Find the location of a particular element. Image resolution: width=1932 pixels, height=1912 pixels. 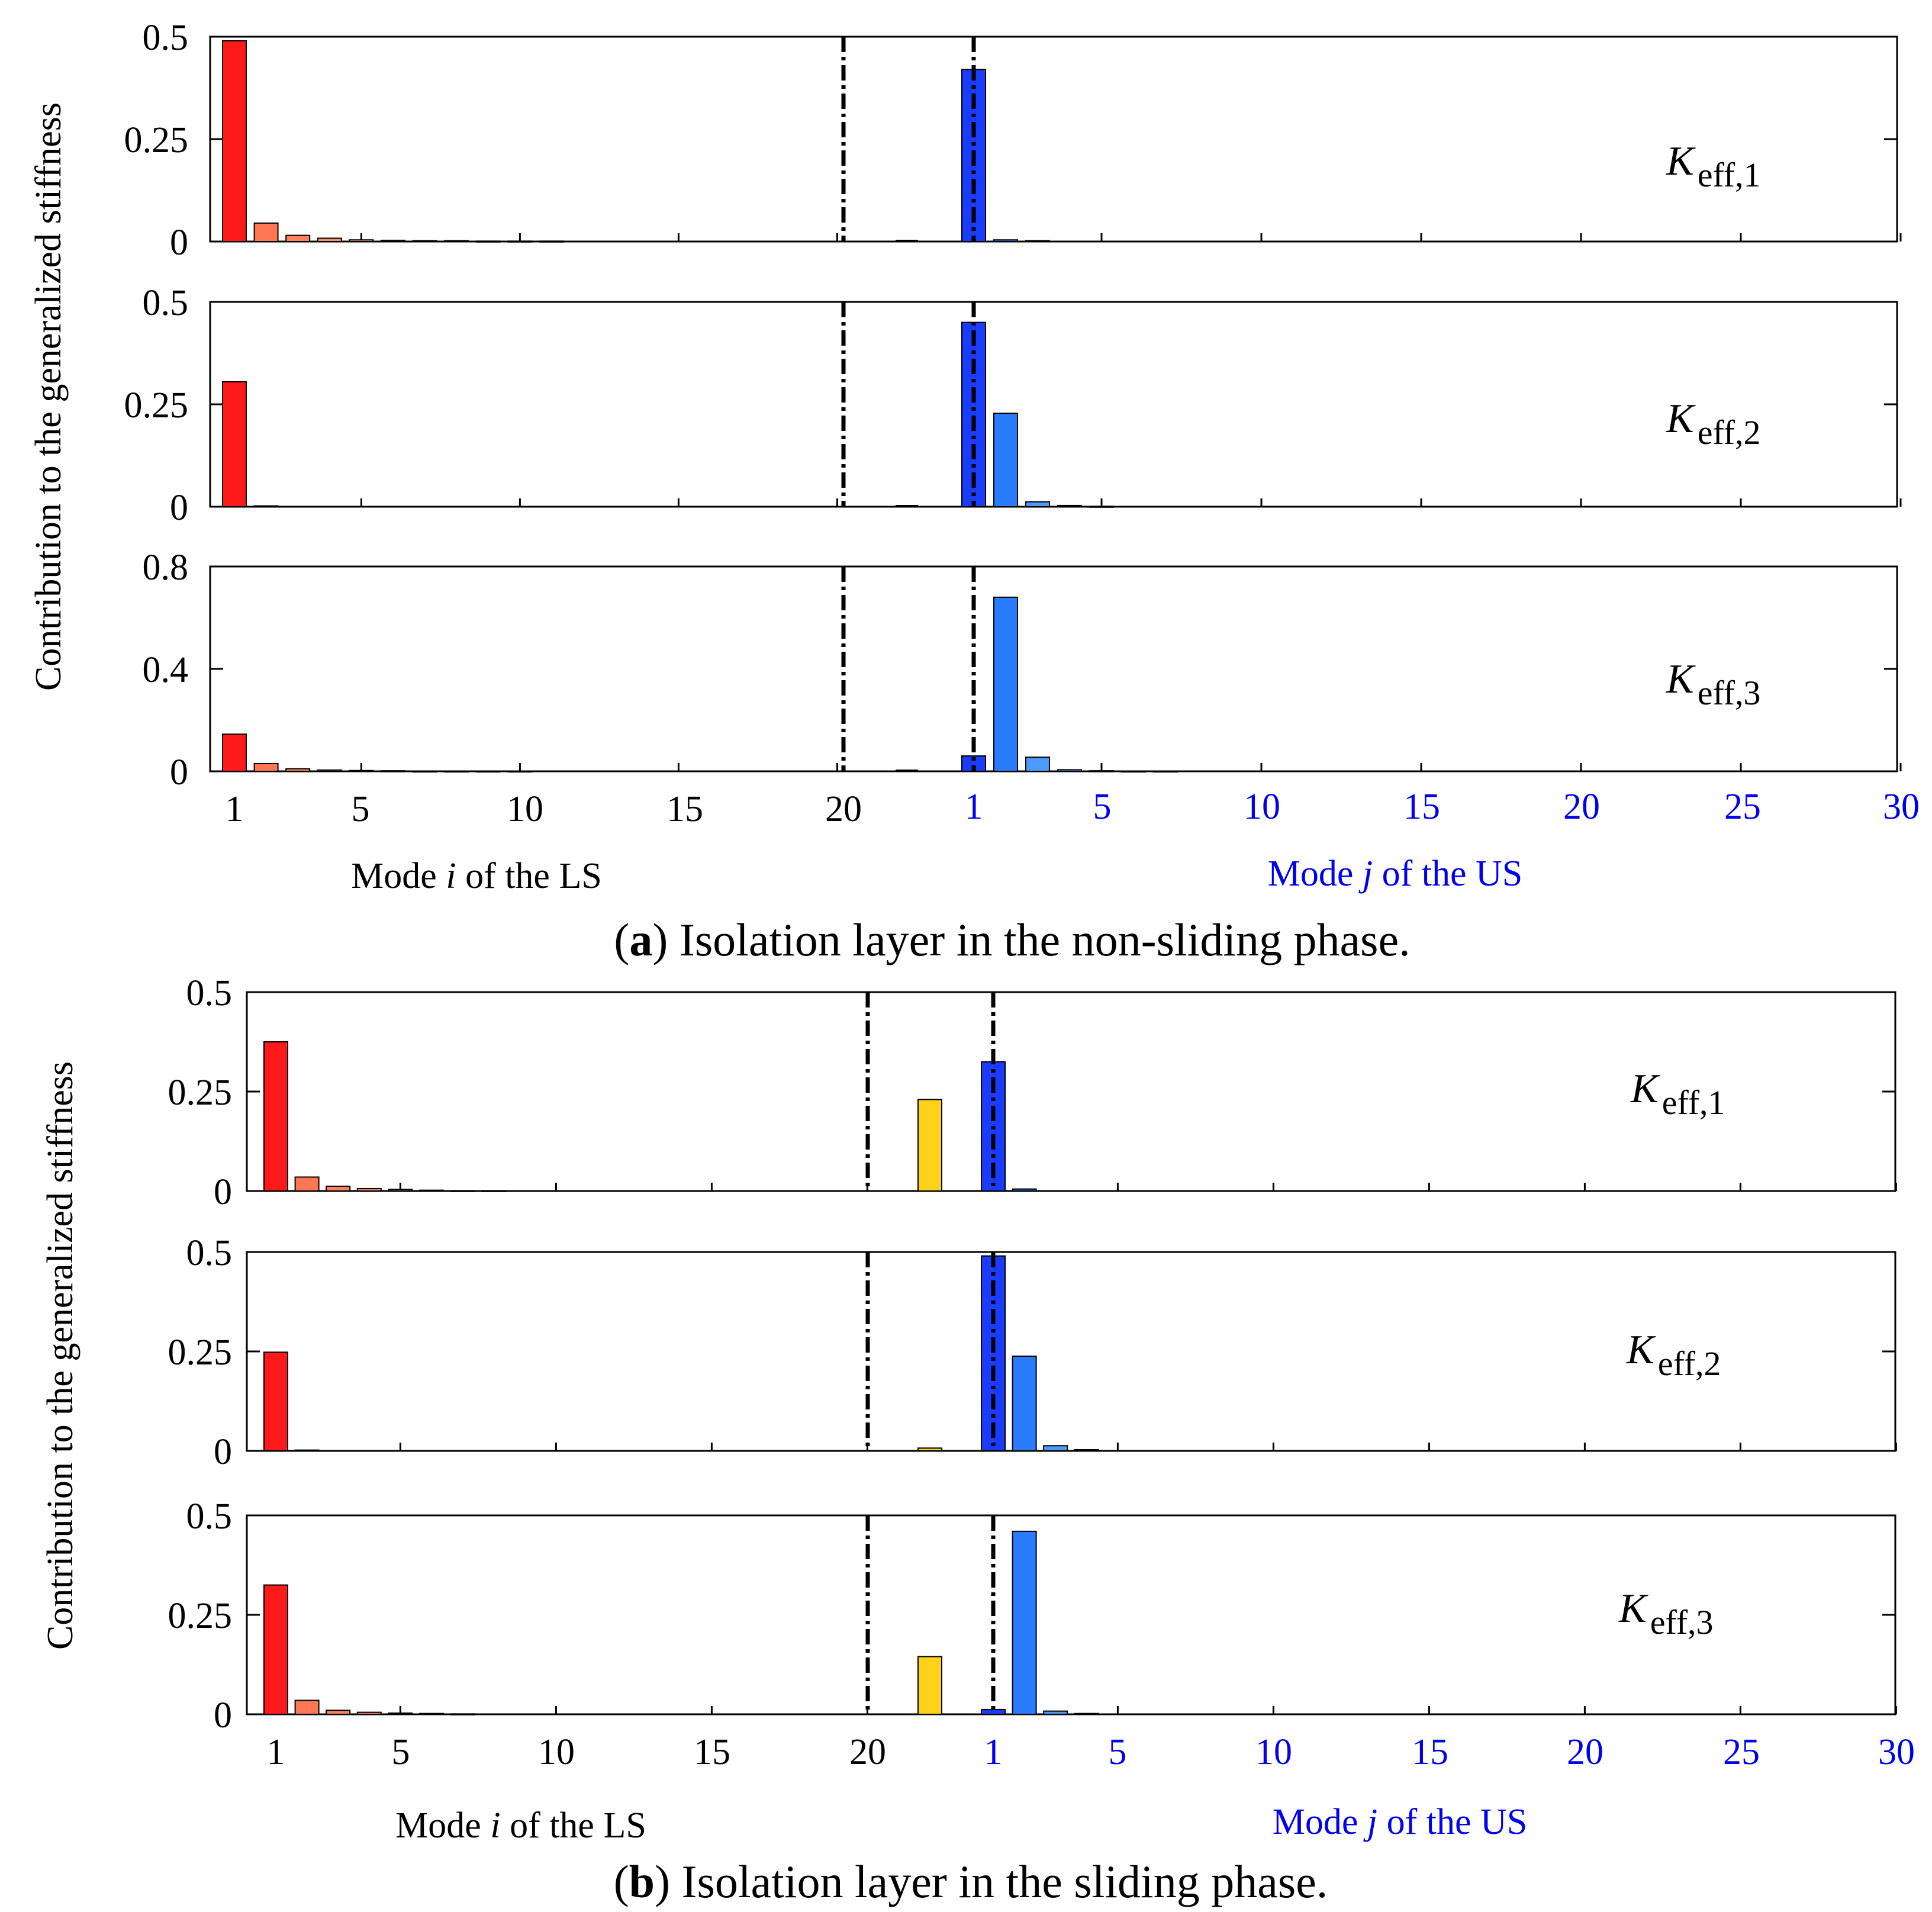

ytick-label: 0.8 is located at coordinates (166, 568).